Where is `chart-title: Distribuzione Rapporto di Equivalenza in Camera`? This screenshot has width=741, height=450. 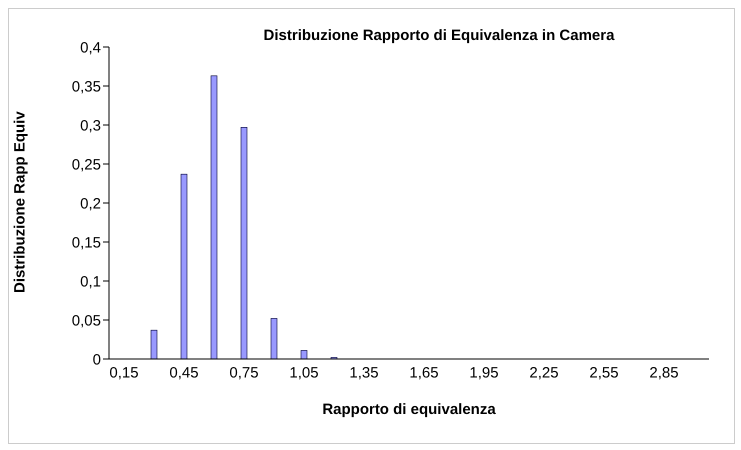
chart-title: Distribuzione Rapporto di Equivalenza in Camera is located at coordinates (439, 35).